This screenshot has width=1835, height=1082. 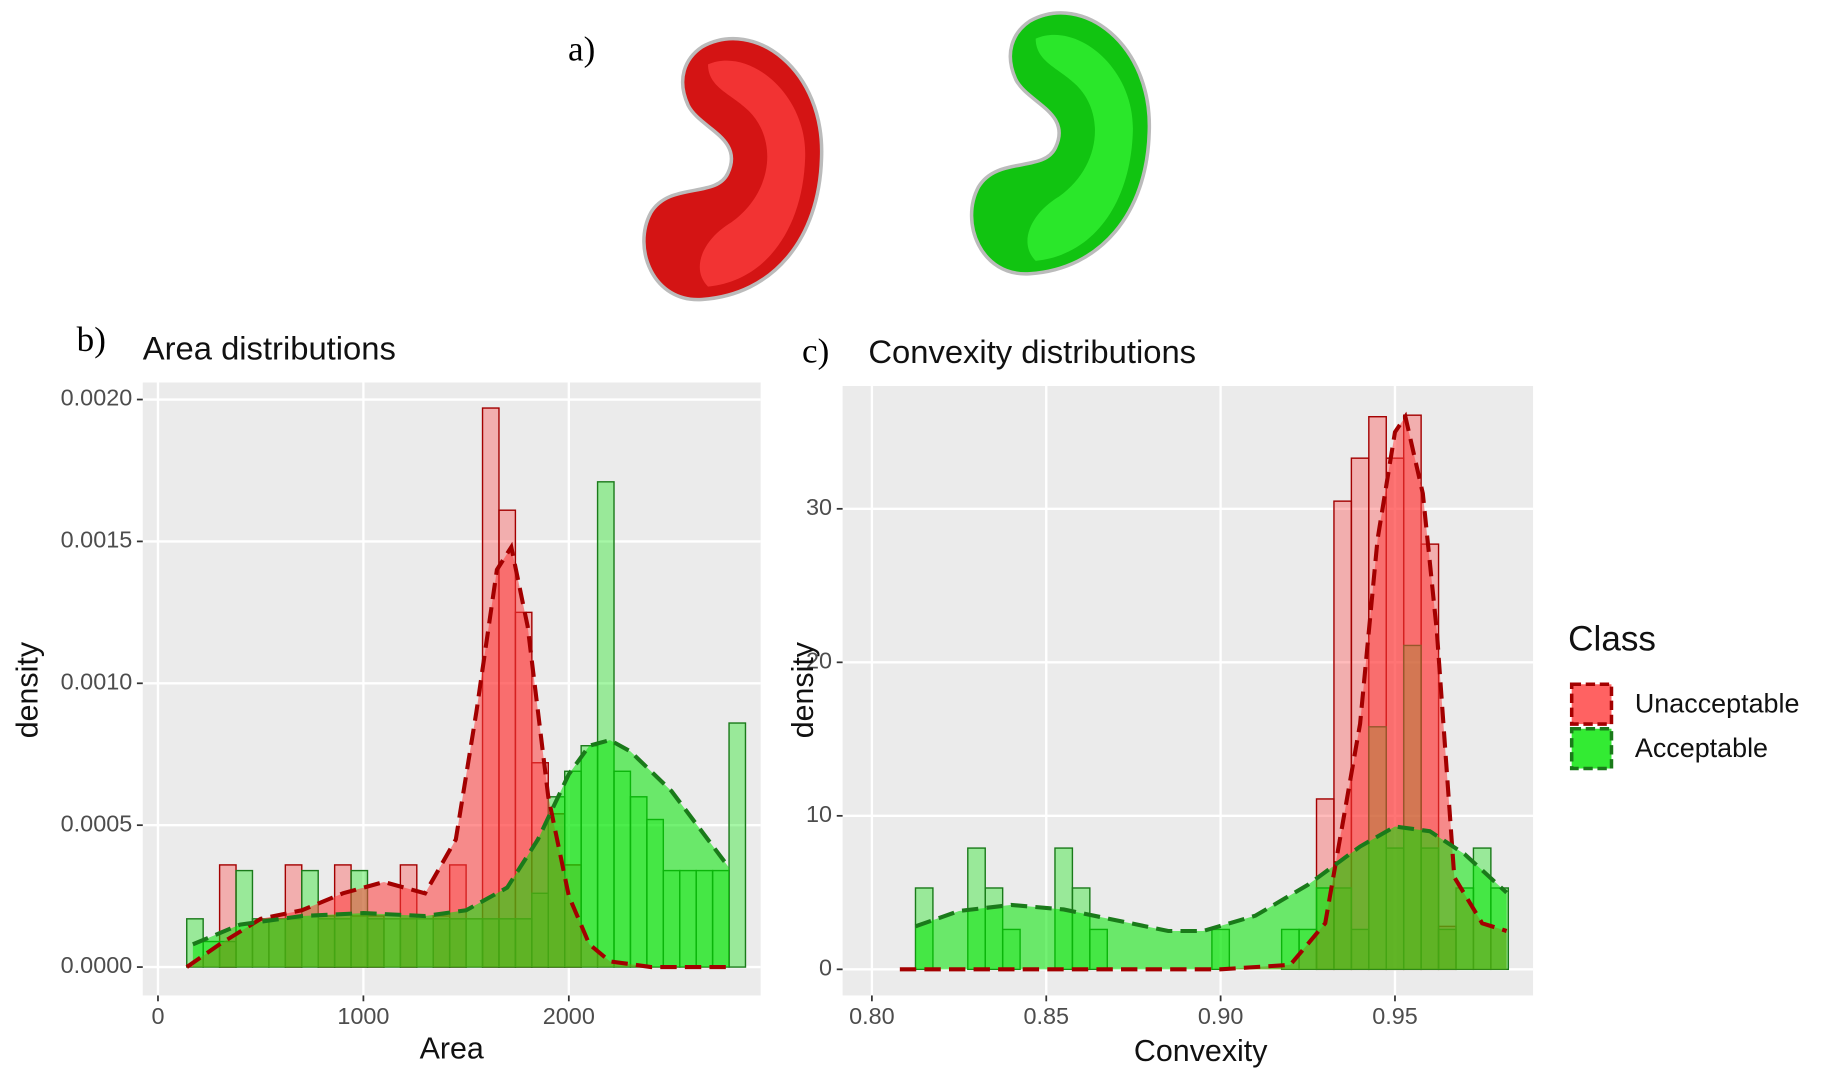 I want to click on chart-title: Area distributions, so click(x=269, y=348).